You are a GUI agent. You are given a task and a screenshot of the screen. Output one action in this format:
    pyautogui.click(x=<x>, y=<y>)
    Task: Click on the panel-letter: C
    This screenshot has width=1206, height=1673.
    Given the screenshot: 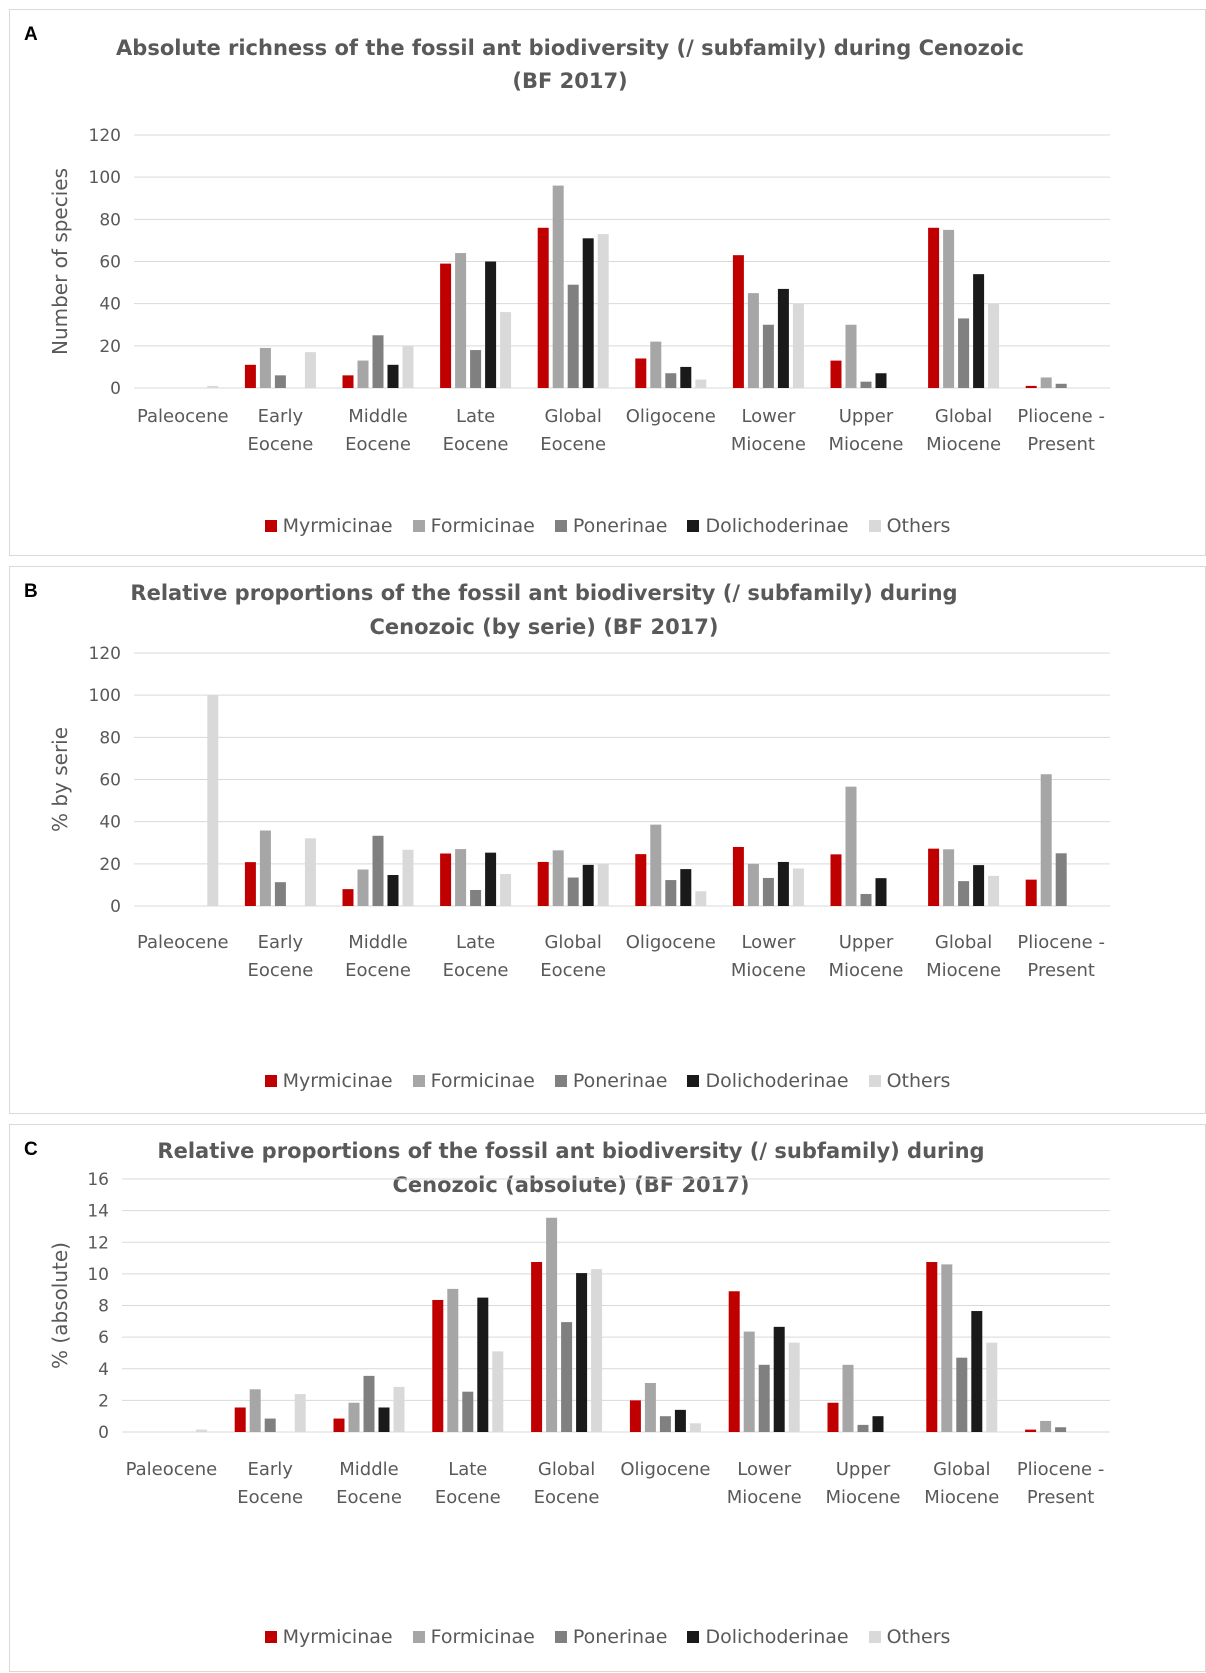 What is the action you would take?
    pyautogui.click(x=31, y=1149)
    